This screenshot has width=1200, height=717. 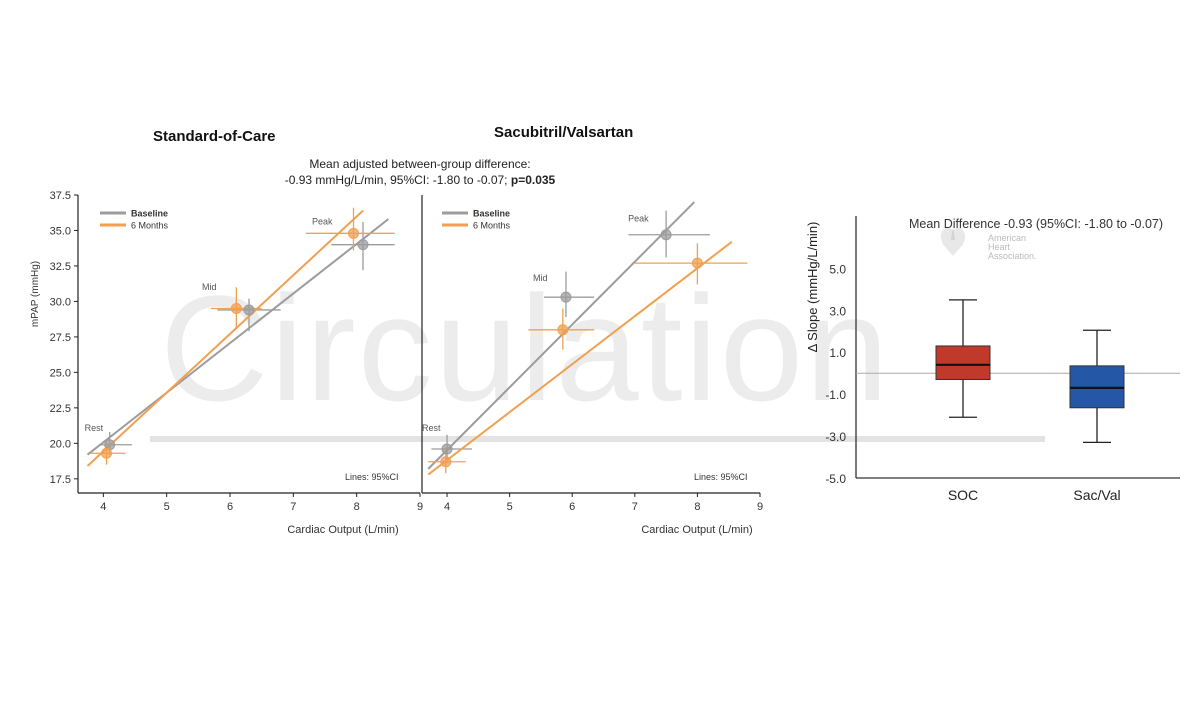 I want to click on soc-y-tick-label: 32.5, so click(x=60, y=267).